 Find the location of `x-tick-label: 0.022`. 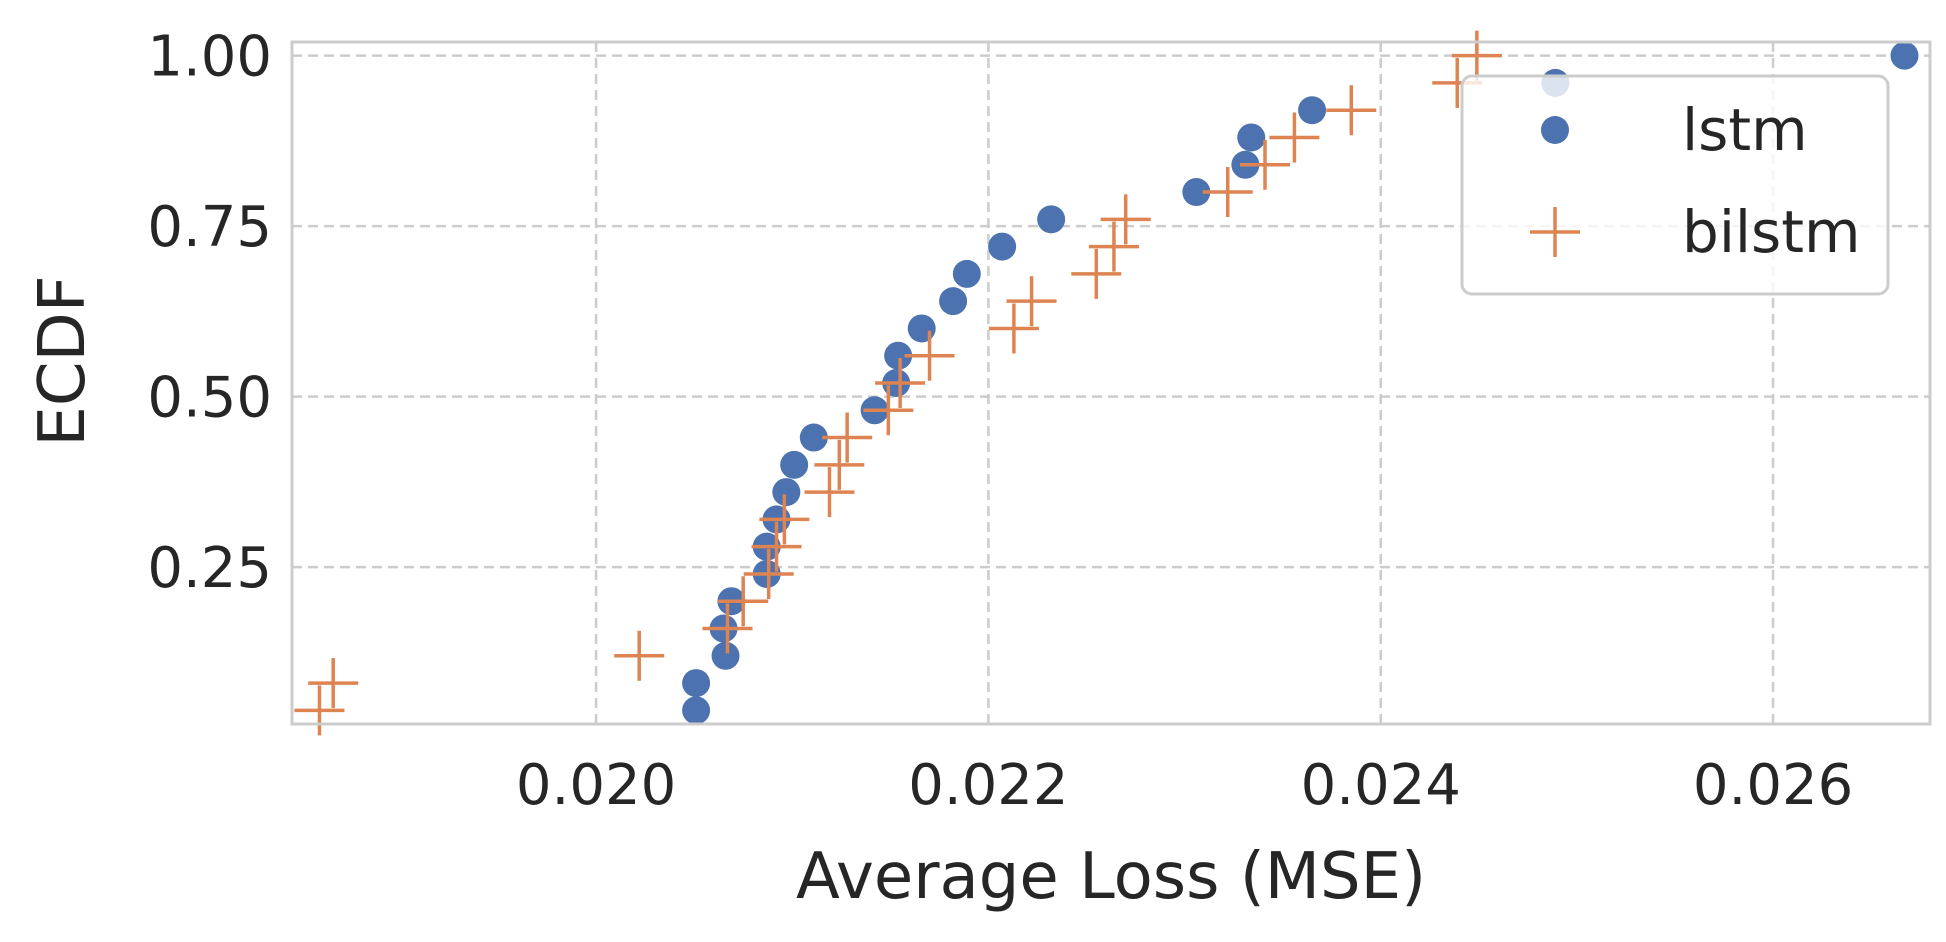

x-tick-label: 0.022 is located at coordinates (988, 785).